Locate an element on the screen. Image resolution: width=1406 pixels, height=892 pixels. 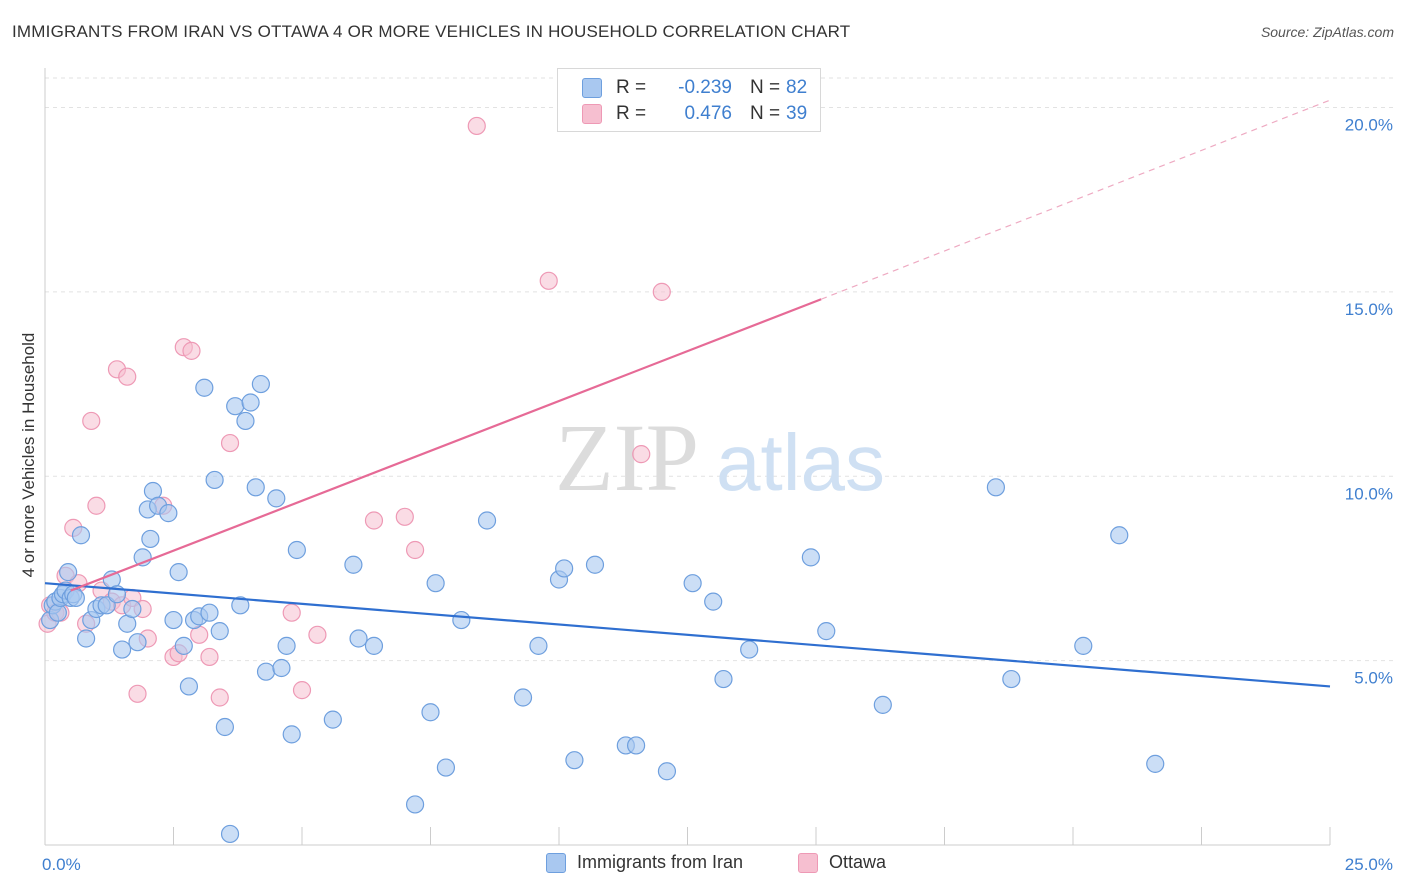
ottawa-trend-extension is located at coordinates (1075, 199).